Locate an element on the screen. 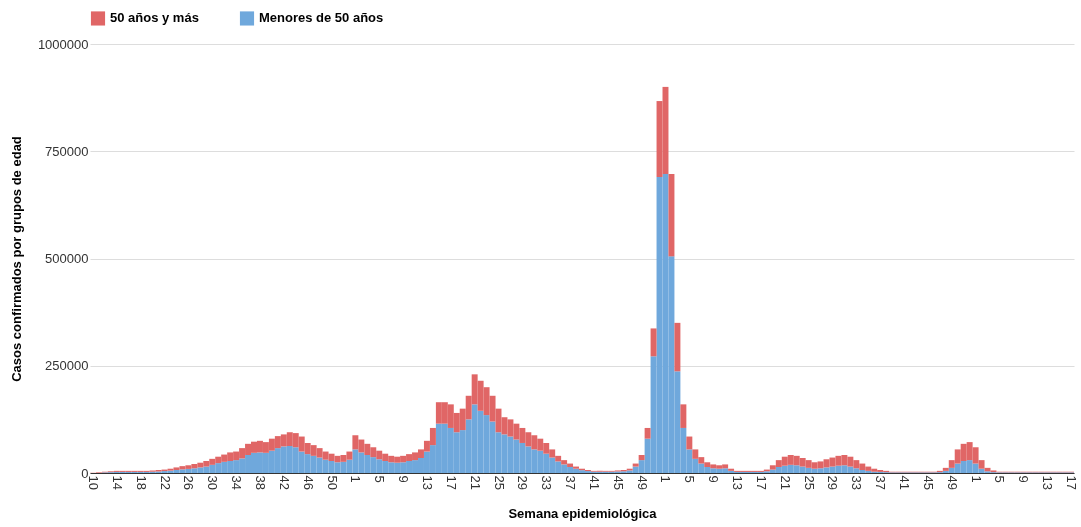 The width and height of the screenshot is (1081, 527). x-tick-label: 46 is located at coordinates (308, 482).